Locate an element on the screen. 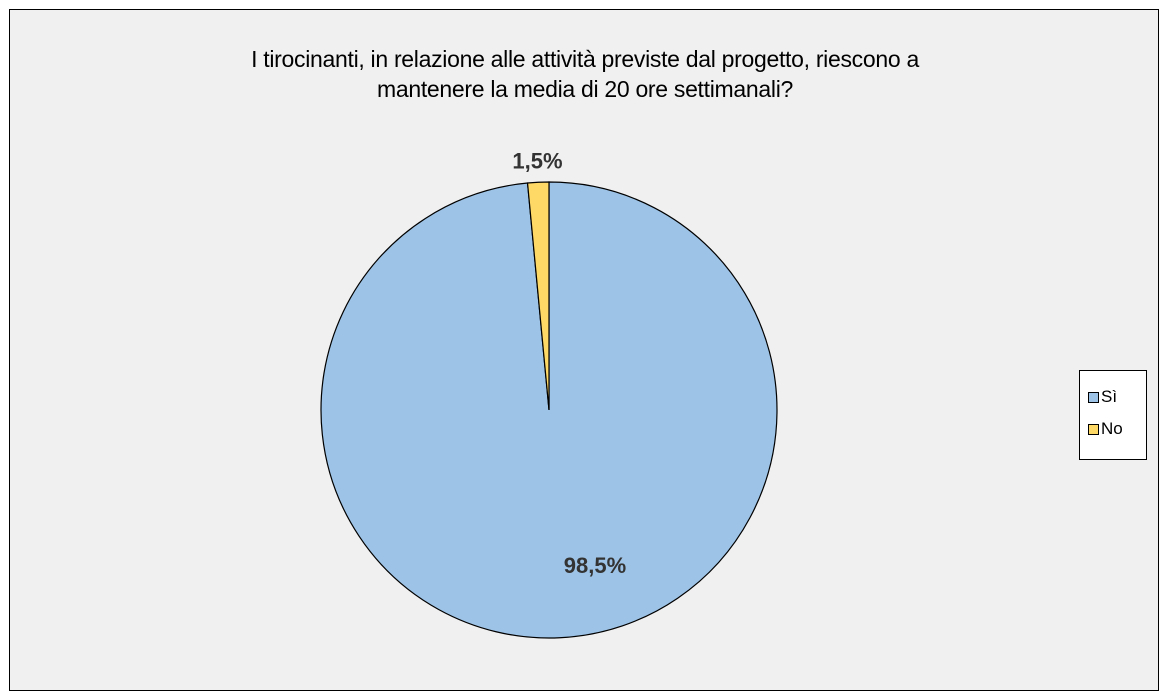  legend-item-si: Sì is located at coordinates (1113, 397).